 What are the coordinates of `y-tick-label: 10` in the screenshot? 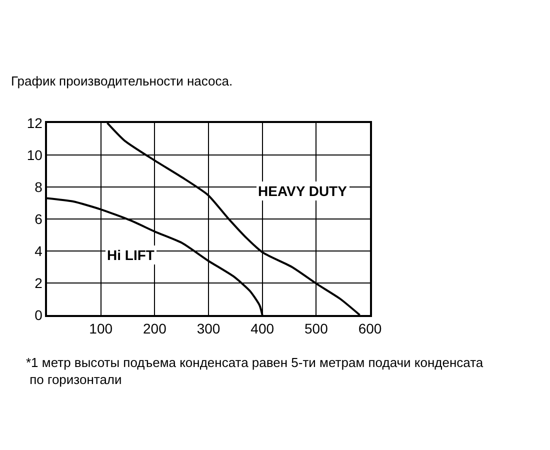 It's located at (34, 154).